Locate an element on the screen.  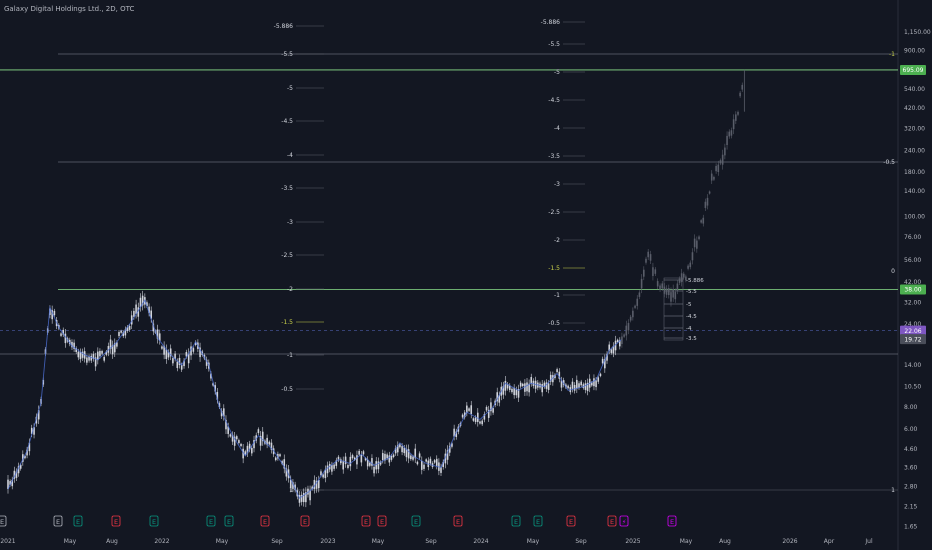
y-tick-label: 42.00 is located at coordinates (912, 282).